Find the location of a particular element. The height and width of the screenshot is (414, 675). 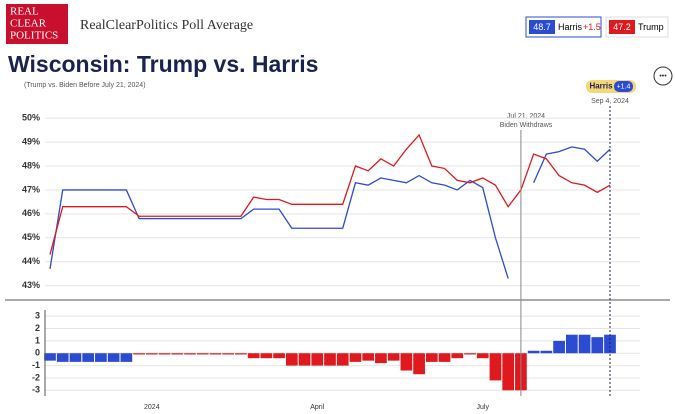

series-line is located at coordinates (572, 165).